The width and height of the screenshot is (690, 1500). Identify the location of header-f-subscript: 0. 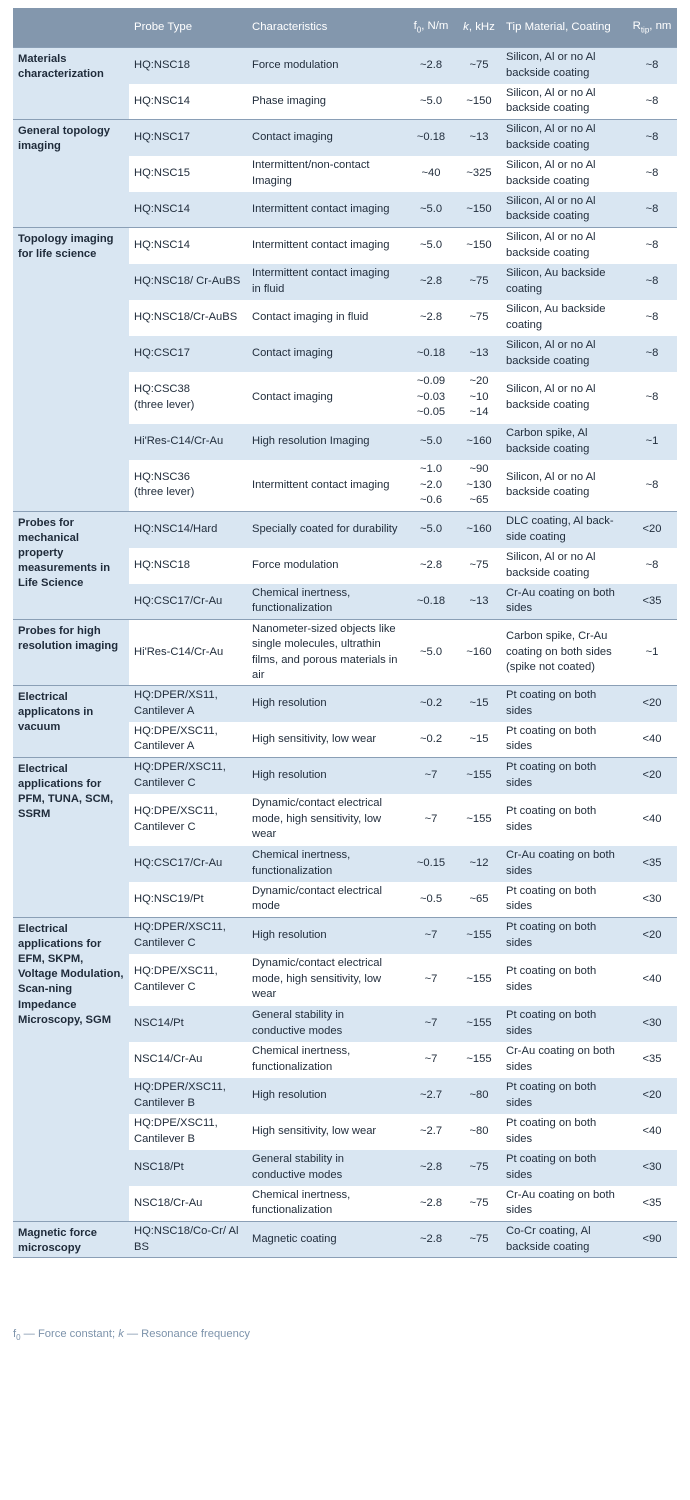
(419, 30).